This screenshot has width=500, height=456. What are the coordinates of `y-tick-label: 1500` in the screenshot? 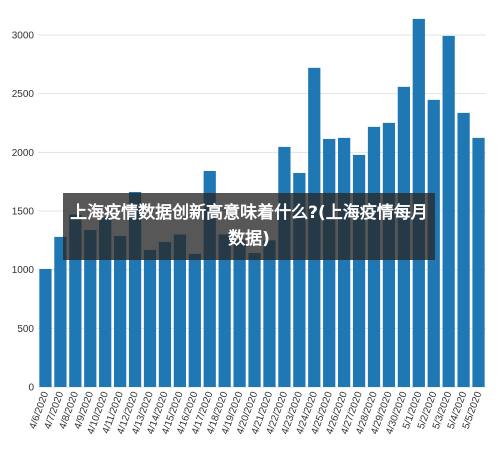 It's located at (23, 211).